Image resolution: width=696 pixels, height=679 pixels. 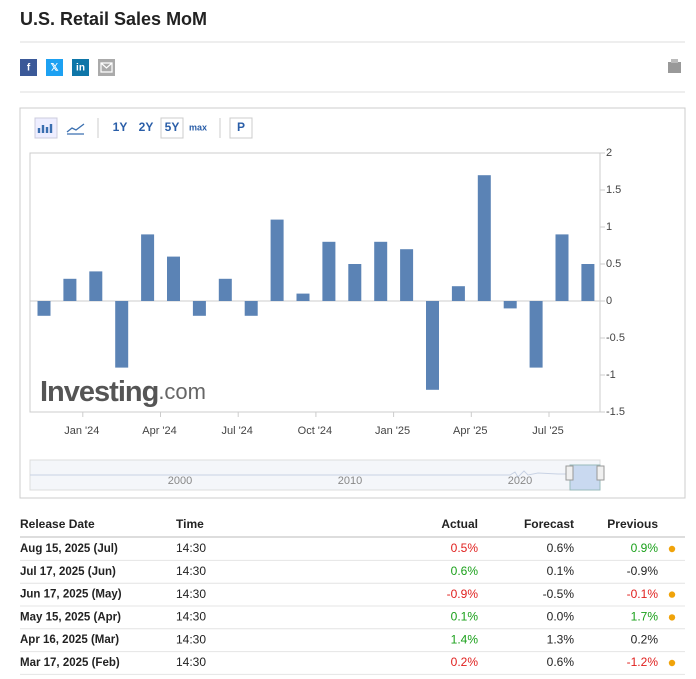 I want to click on p-button, so click(x=241, y=128).